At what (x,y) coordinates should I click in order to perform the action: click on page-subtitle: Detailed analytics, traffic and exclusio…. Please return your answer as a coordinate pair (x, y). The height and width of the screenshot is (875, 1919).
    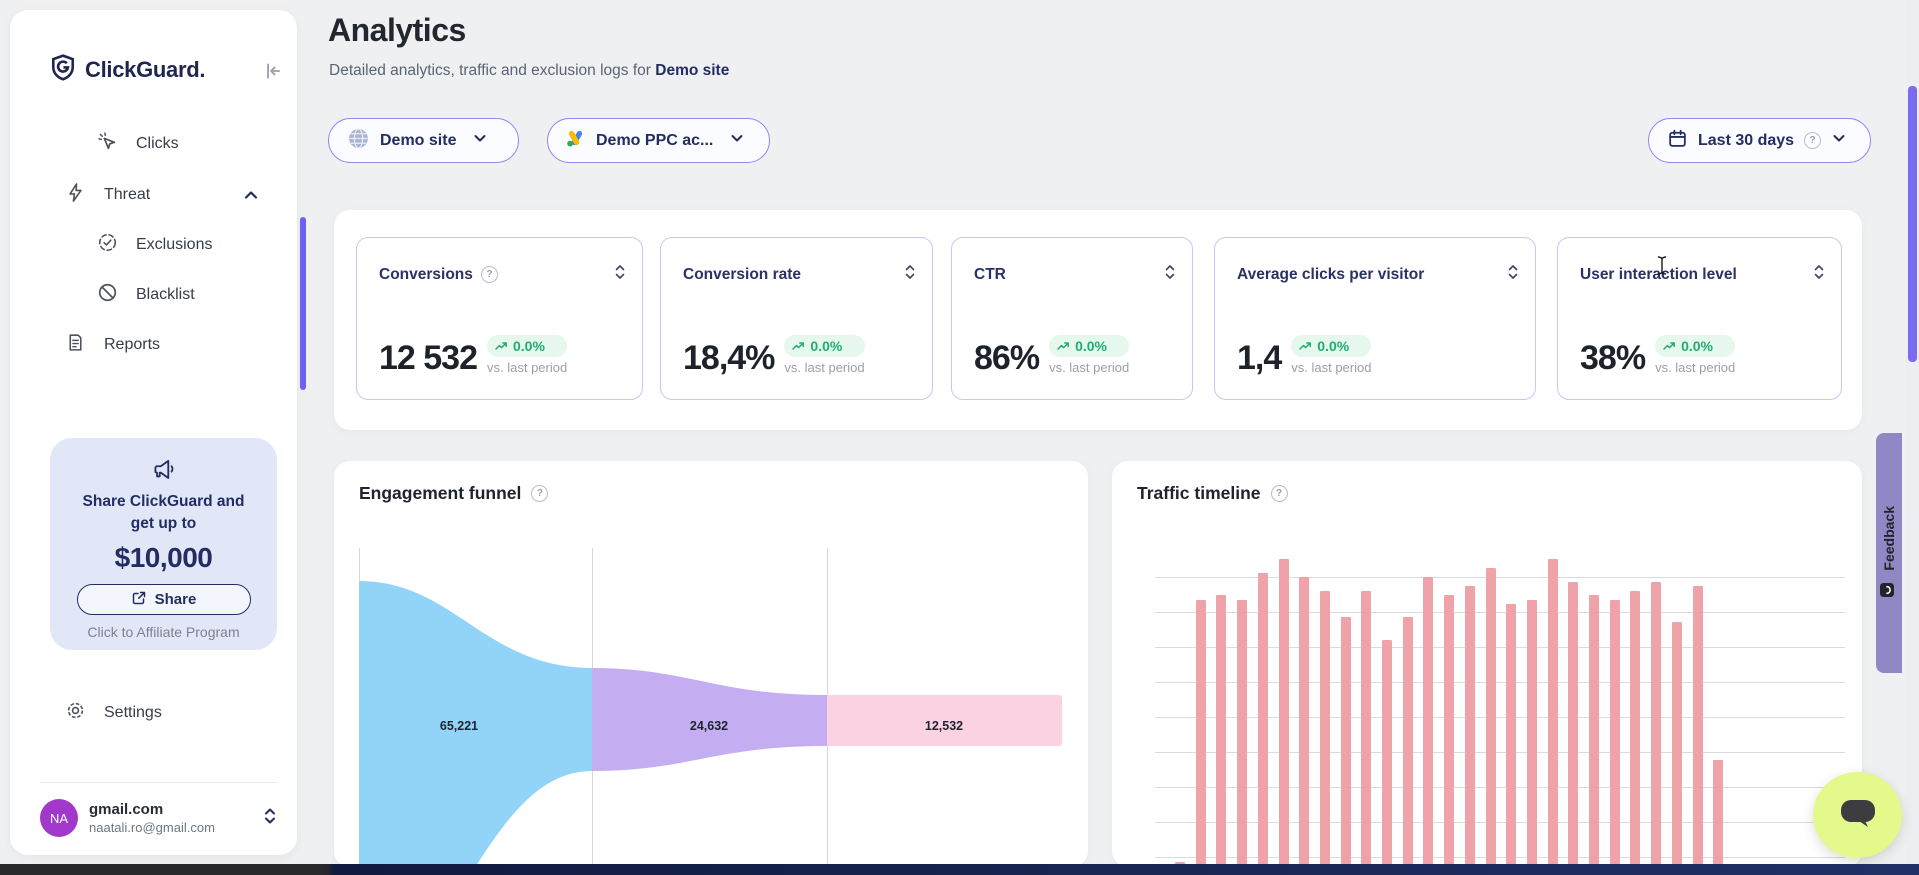
    Looking at the image, I should click on (529, 71).